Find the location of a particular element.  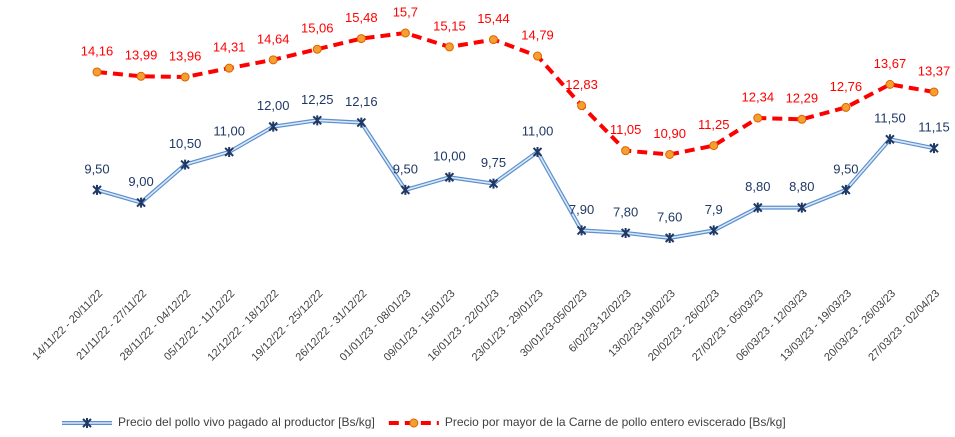

data-label: 15,48 is located at coordinates (361, 17).